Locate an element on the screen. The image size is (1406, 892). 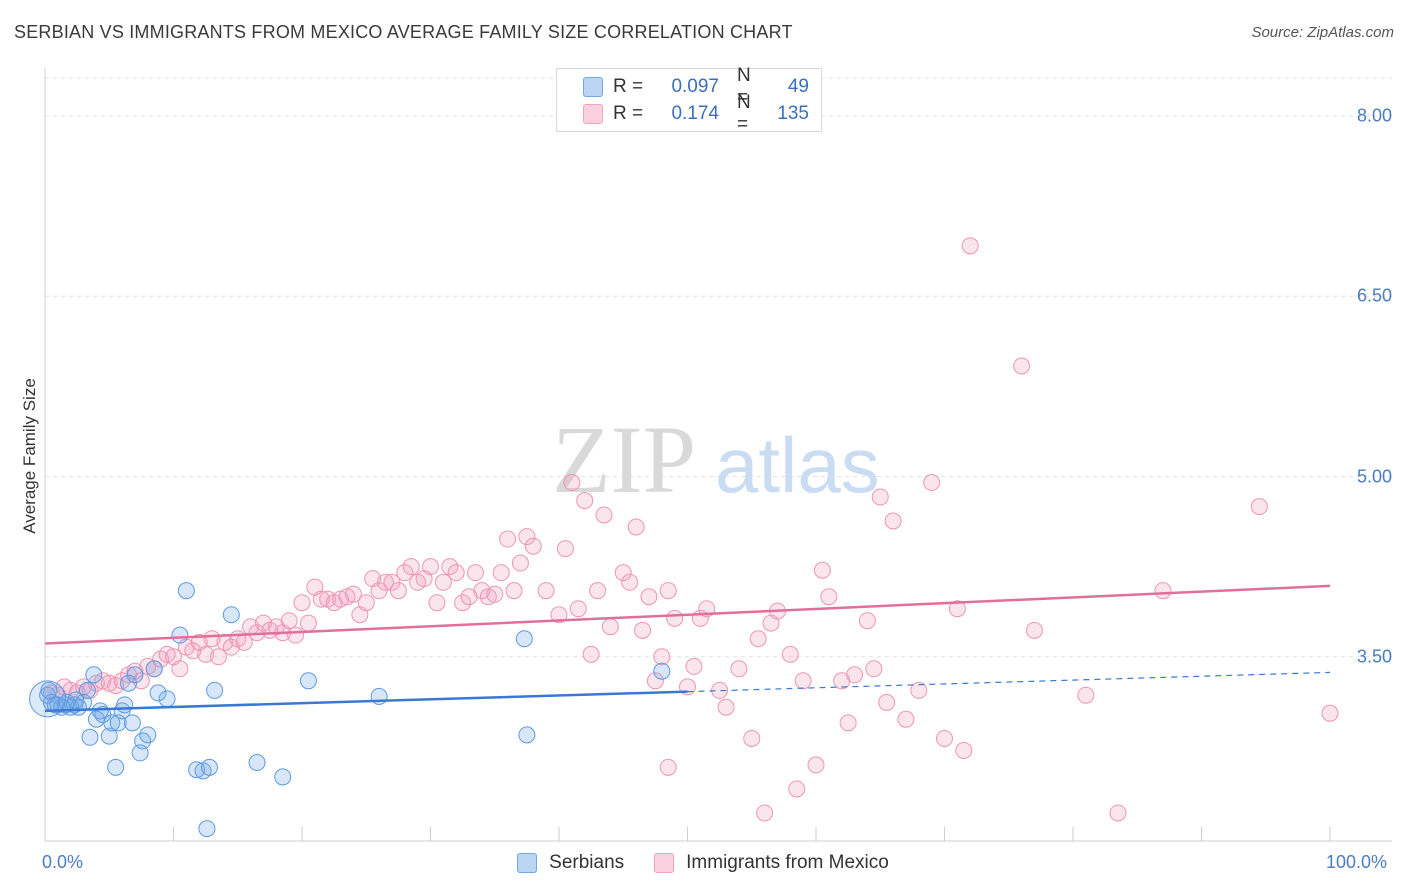
legend-r-value: 0.174 is located at coordinates (695, 113).